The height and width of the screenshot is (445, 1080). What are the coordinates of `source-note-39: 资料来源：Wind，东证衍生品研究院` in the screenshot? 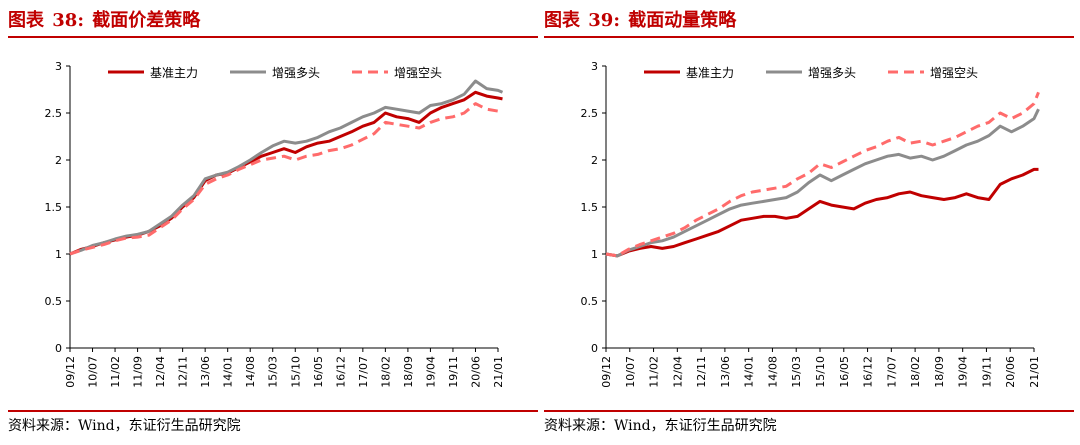 It's located at (809, 424).